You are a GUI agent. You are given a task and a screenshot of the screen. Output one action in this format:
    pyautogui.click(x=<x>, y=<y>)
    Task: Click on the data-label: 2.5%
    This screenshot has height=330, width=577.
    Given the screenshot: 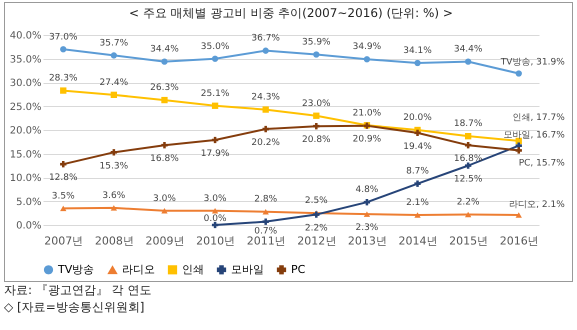 What is the action you would take?
    pyautogui.click(x=316, y=201)
    